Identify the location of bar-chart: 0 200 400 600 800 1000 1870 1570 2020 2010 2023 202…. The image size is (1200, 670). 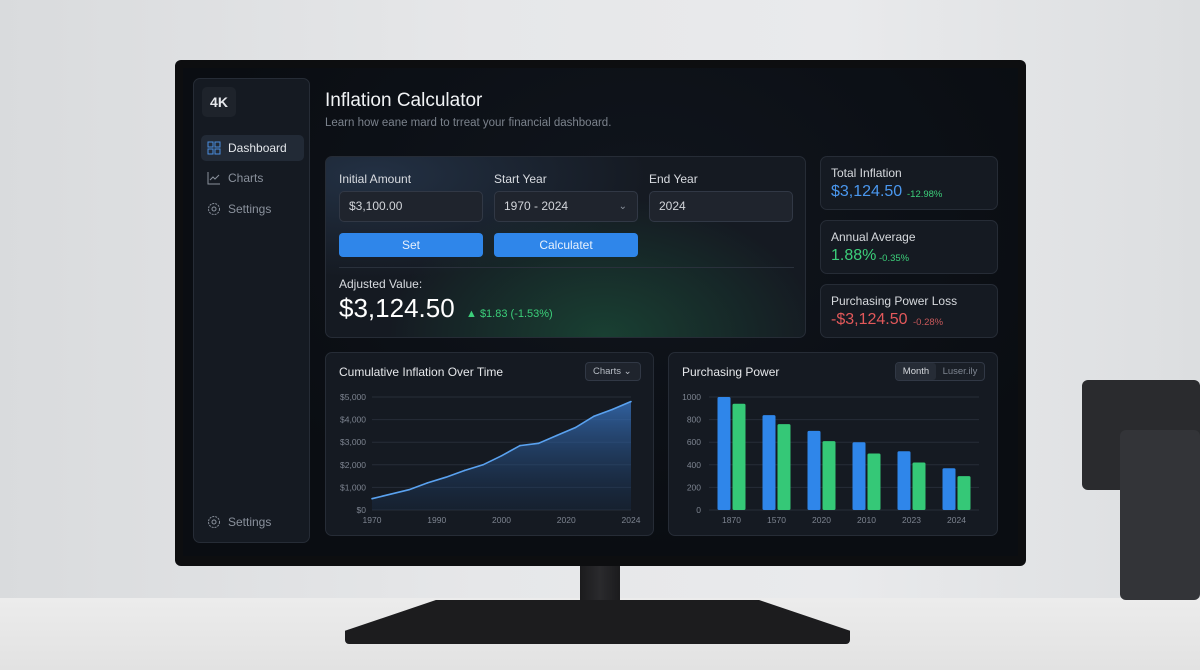
(830, 458).